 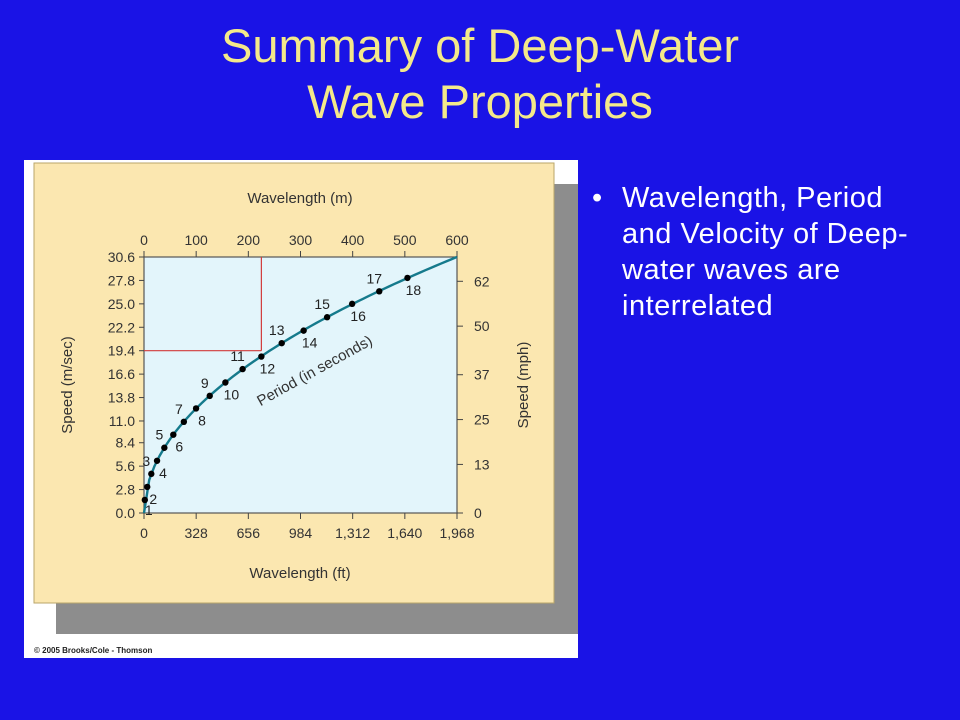 I want to click on data-label: 13, so click(x=277, y=330).